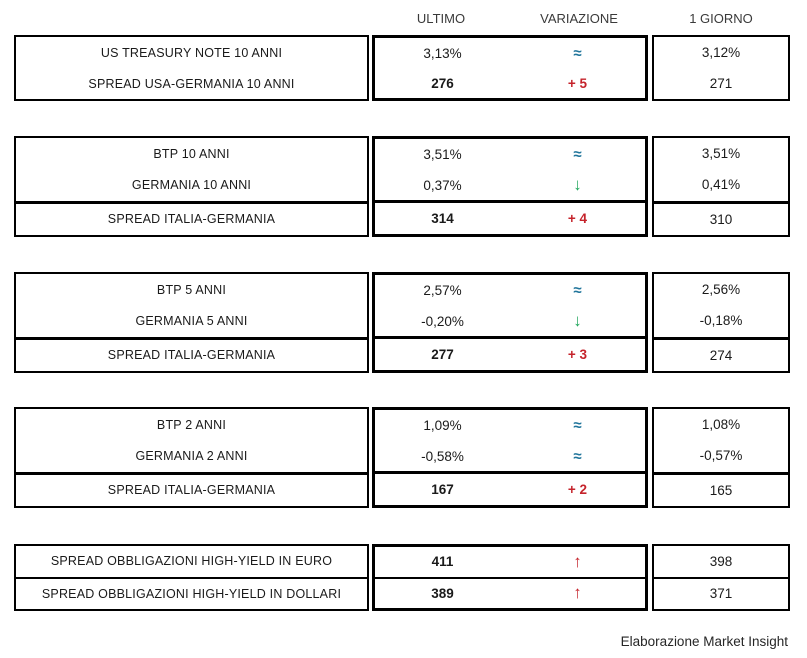 This screenshot has height=658, width=807. I want to click on row-label: SPREAD OBBLIGAZIONI HIGH-YIELD IN EURO, so click(191, 561).